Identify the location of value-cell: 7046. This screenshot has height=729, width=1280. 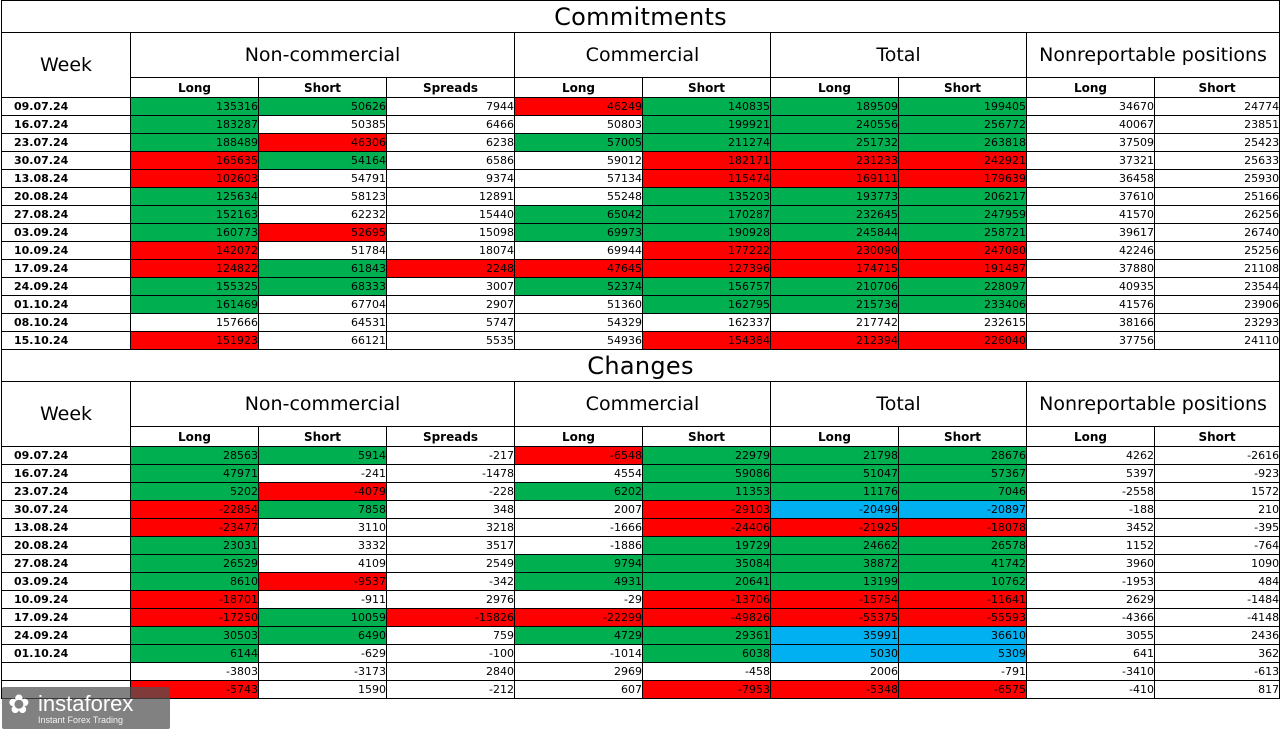
(962, 491).